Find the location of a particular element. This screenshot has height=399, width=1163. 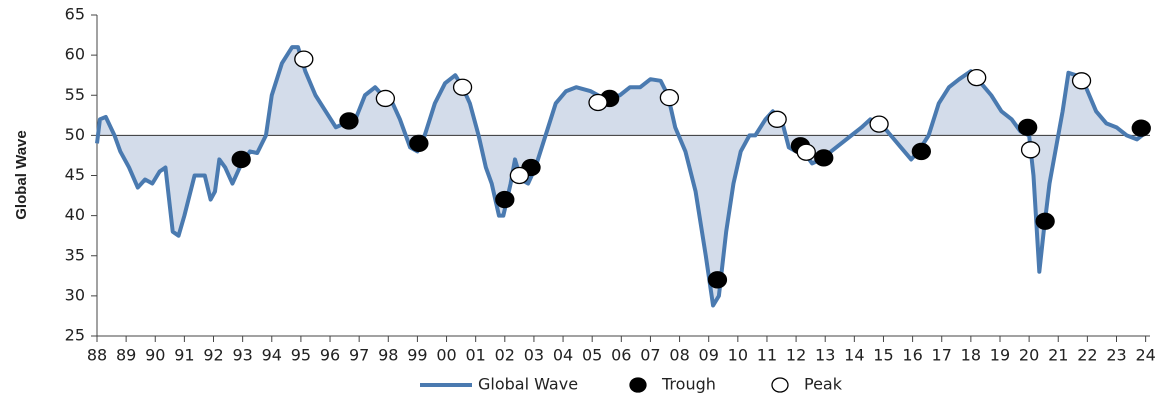

y-tick-label: 25 is located at coordinates (75, 335).